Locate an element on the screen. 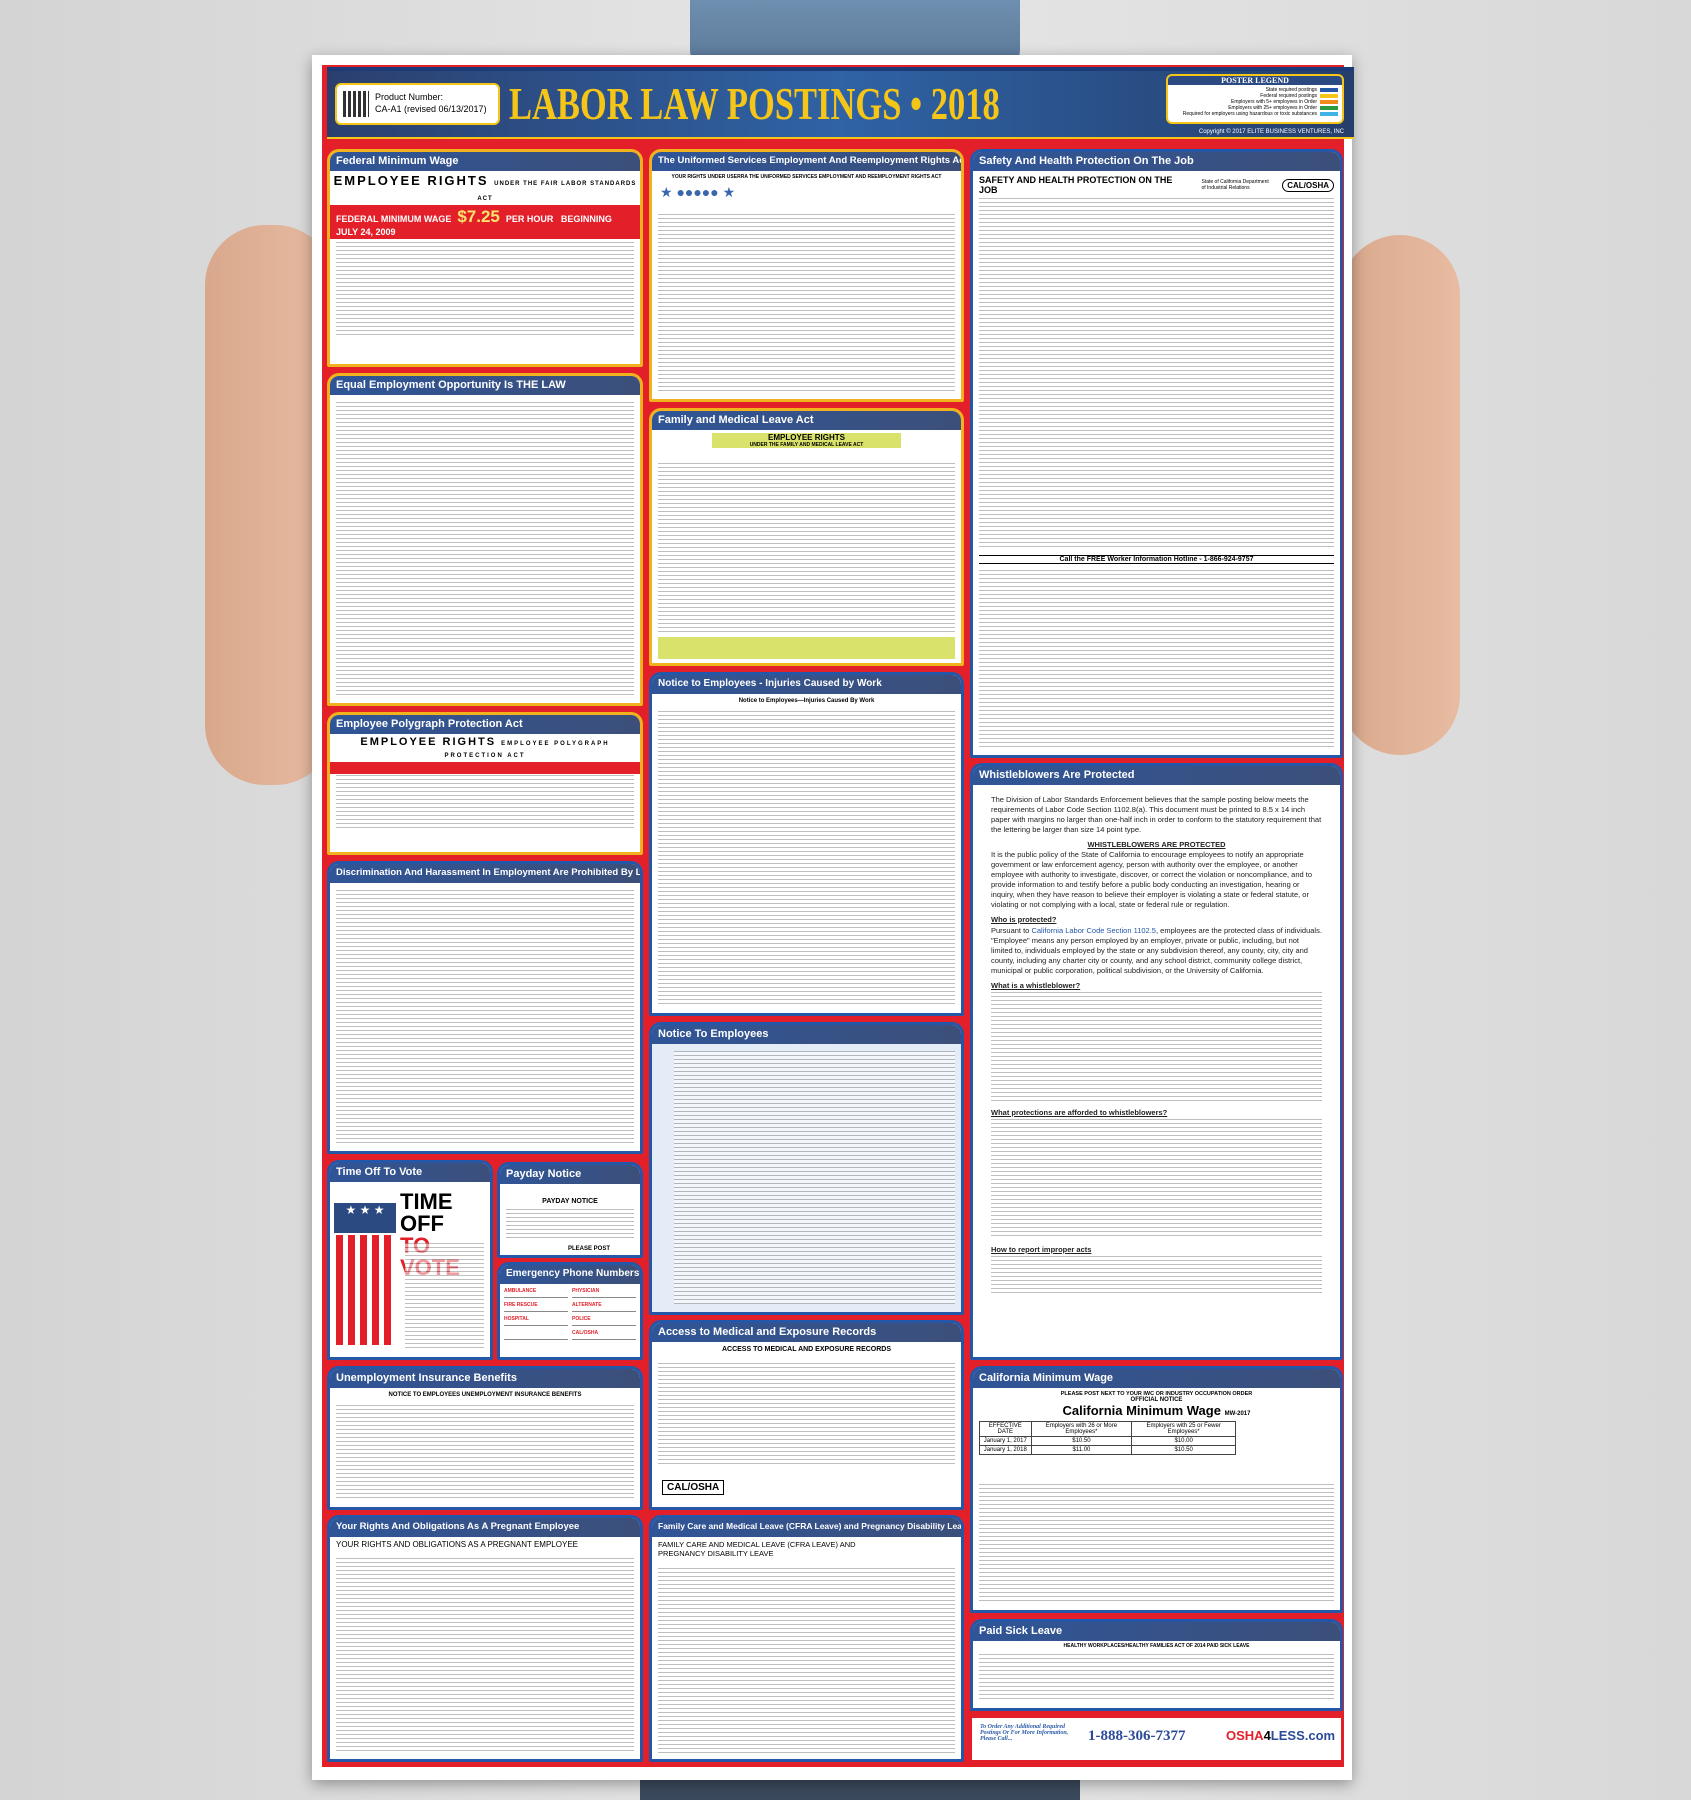 Image resolution: width=1691 pixels, height=1800 pixels. access-heading: ACCESS TO MEDICAL AND EXPOSURE RECORDS is located at coordinates (806, 1349).